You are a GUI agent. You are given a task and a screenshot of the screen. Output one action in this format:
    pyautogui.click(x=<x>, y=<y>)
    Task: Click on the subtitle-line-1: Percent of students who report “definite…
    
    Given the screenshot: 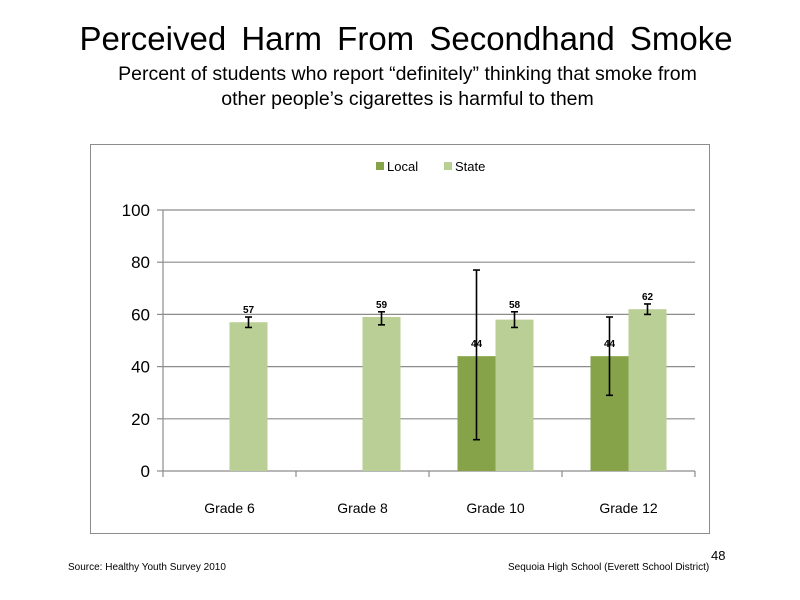 What is the action you would take?
    pyautogui.click(x=407, y=74)
    